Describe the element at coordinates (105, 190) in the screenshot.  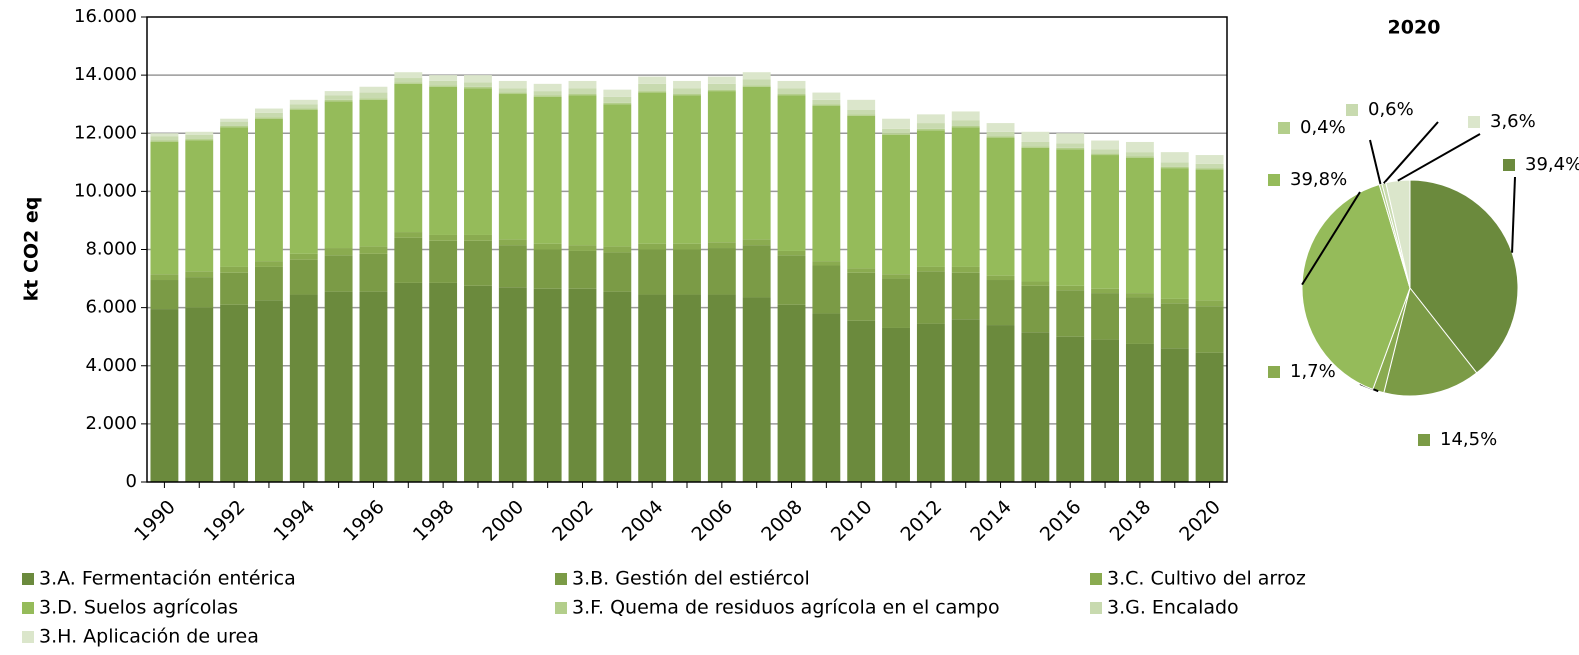
I see `y-tick-label: 10.000` at that location.